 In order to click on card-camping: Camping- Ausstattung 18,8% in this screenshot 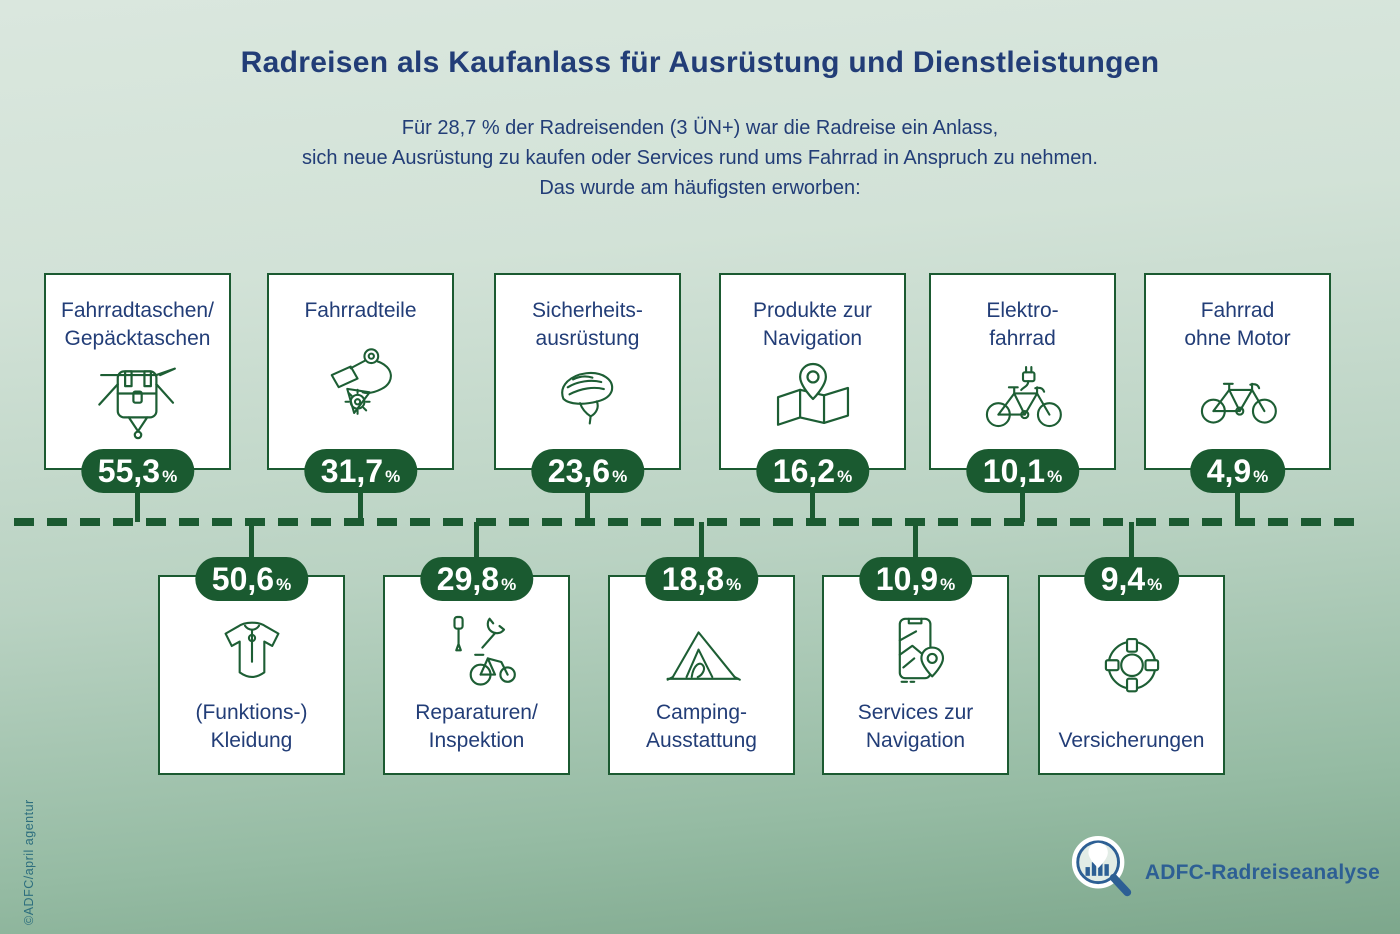, I will do `click(701, 666)`.